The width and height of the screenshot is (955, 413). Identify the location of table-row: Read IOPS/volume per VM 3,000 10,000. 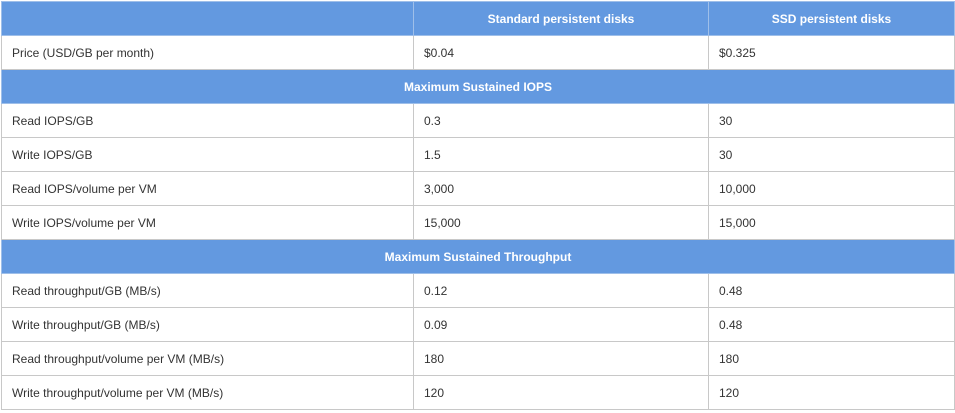
(478, 188).